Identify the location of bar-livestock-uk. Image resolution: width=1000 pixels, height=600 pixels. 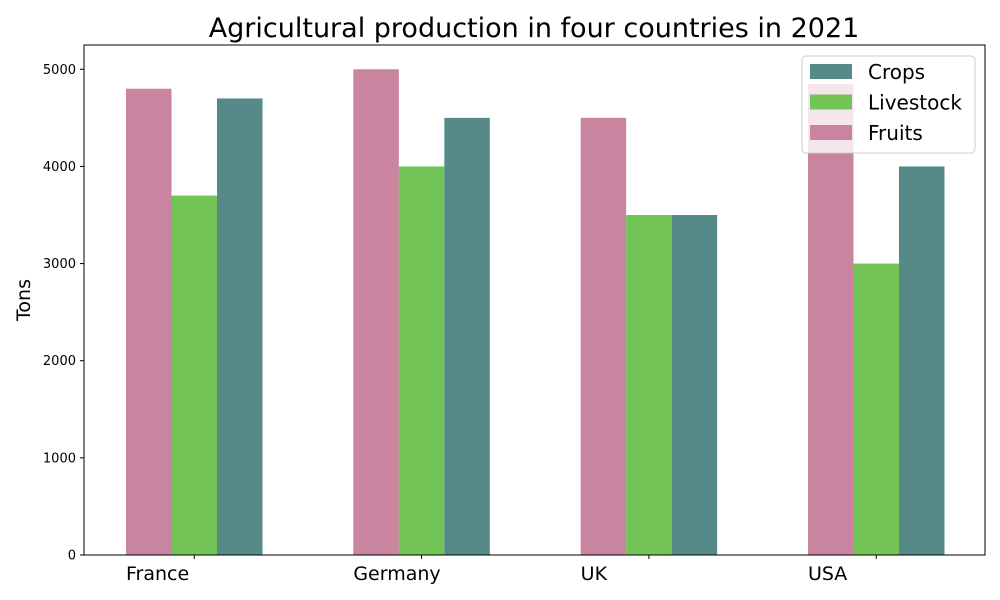
(649, 385).